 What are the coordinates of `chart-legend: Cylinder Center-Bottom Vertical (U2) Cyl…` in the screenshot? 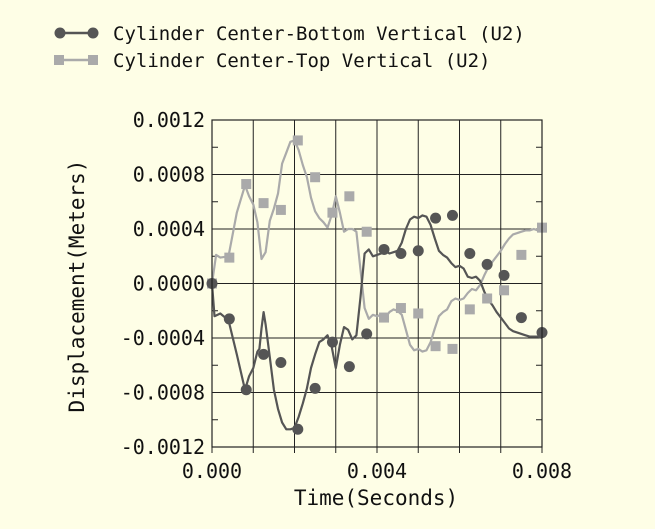 It's located at (289, 47).